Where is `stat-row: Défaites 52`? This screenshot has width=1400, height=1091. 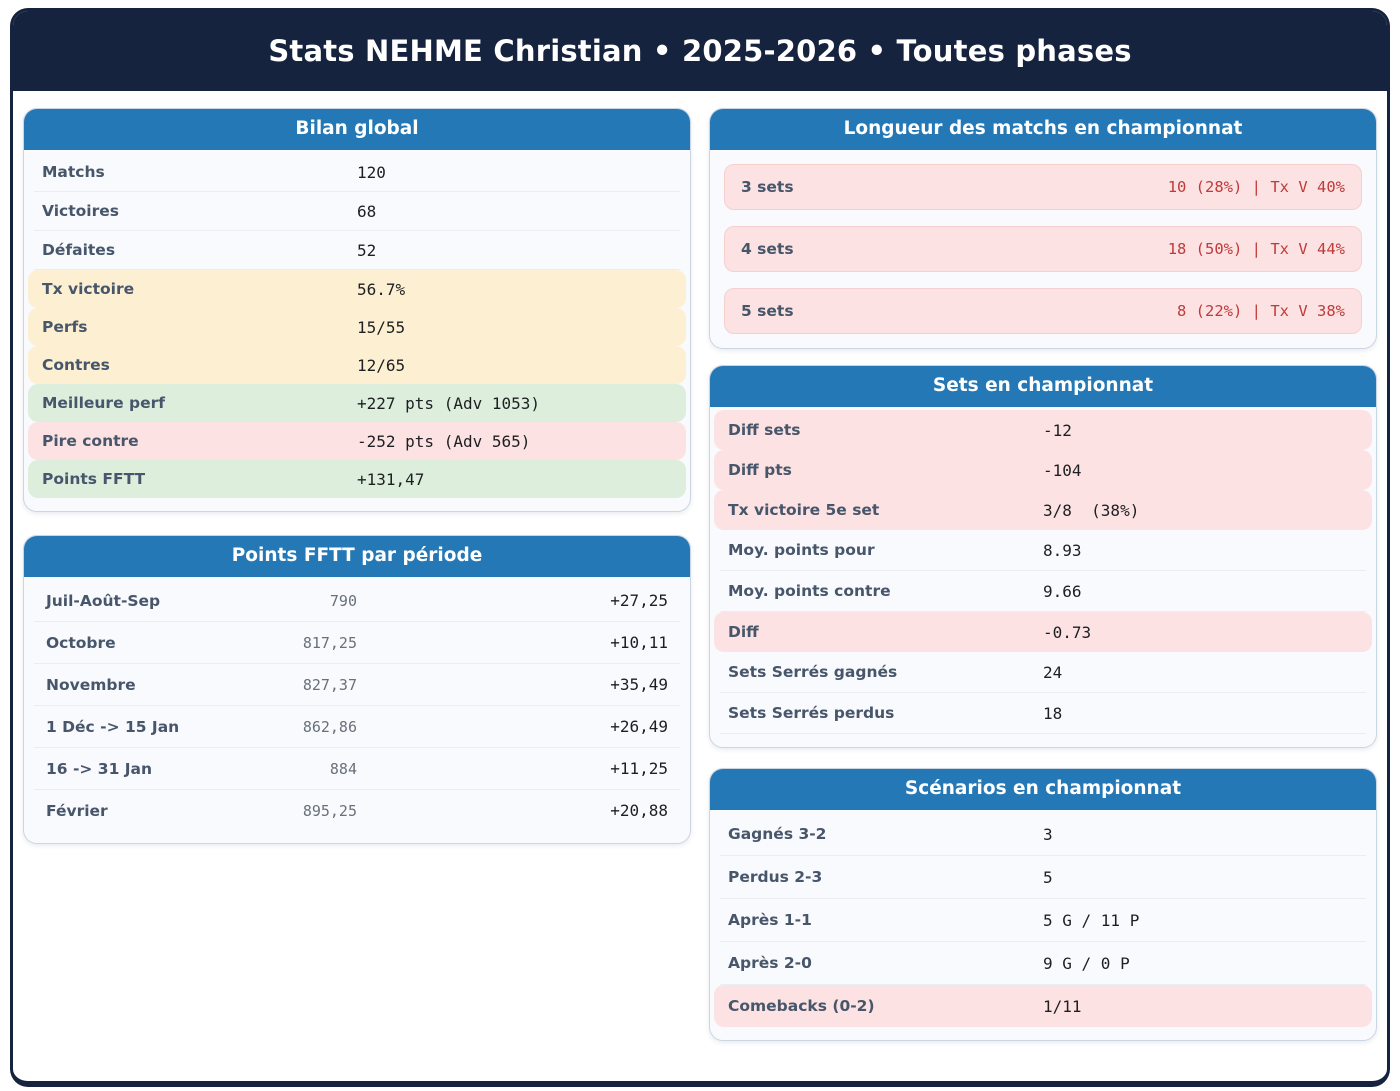 stat-row: Défaites 52 is located at coordinates (357, 250).